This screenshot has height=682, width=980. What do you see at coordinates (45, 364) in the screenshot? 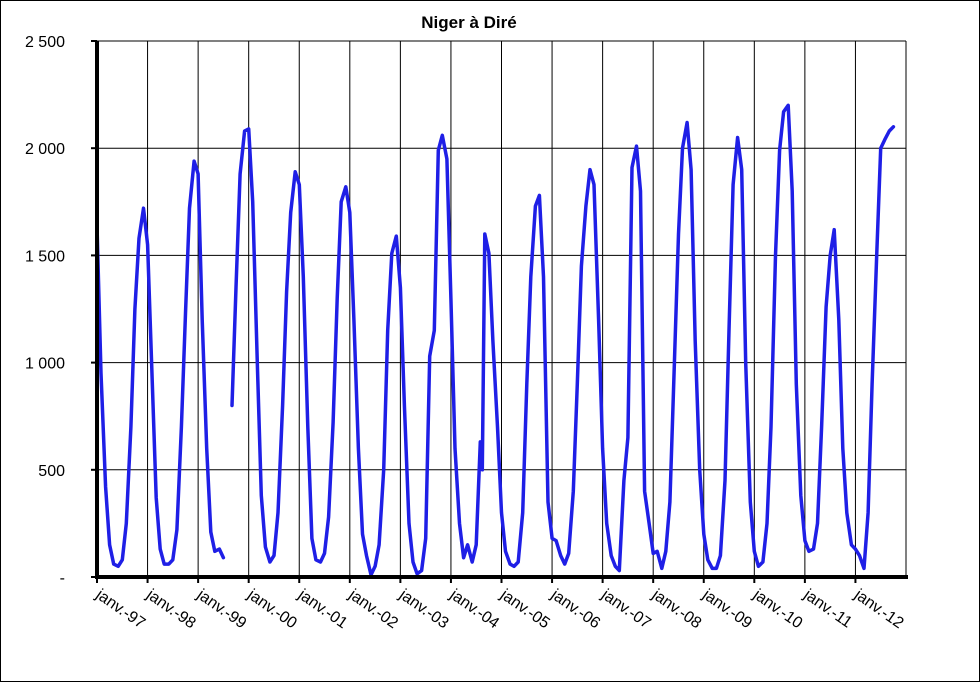
I see `y-tick-label: 1 000` at bounding box center [45, 364].